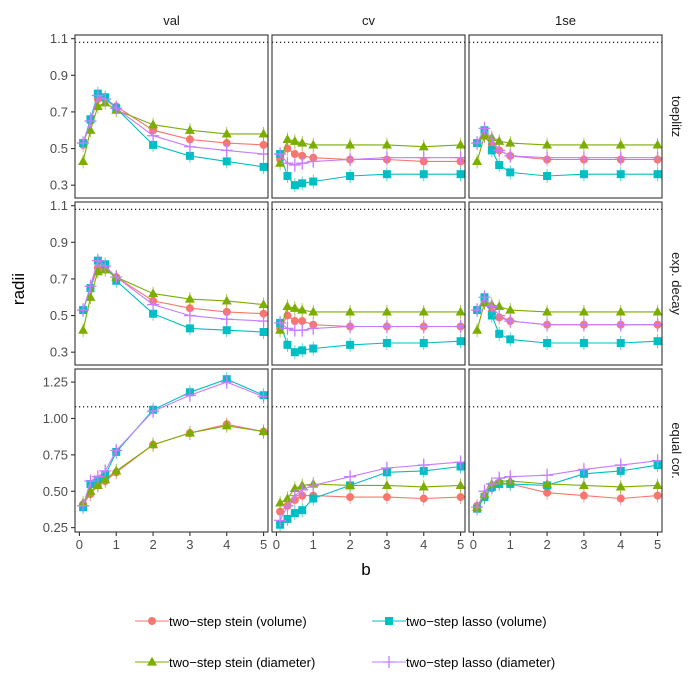  Describe the element at coordinates (59, 38) in the screenshot. I see `y-tick-label: 1.1` at that location.